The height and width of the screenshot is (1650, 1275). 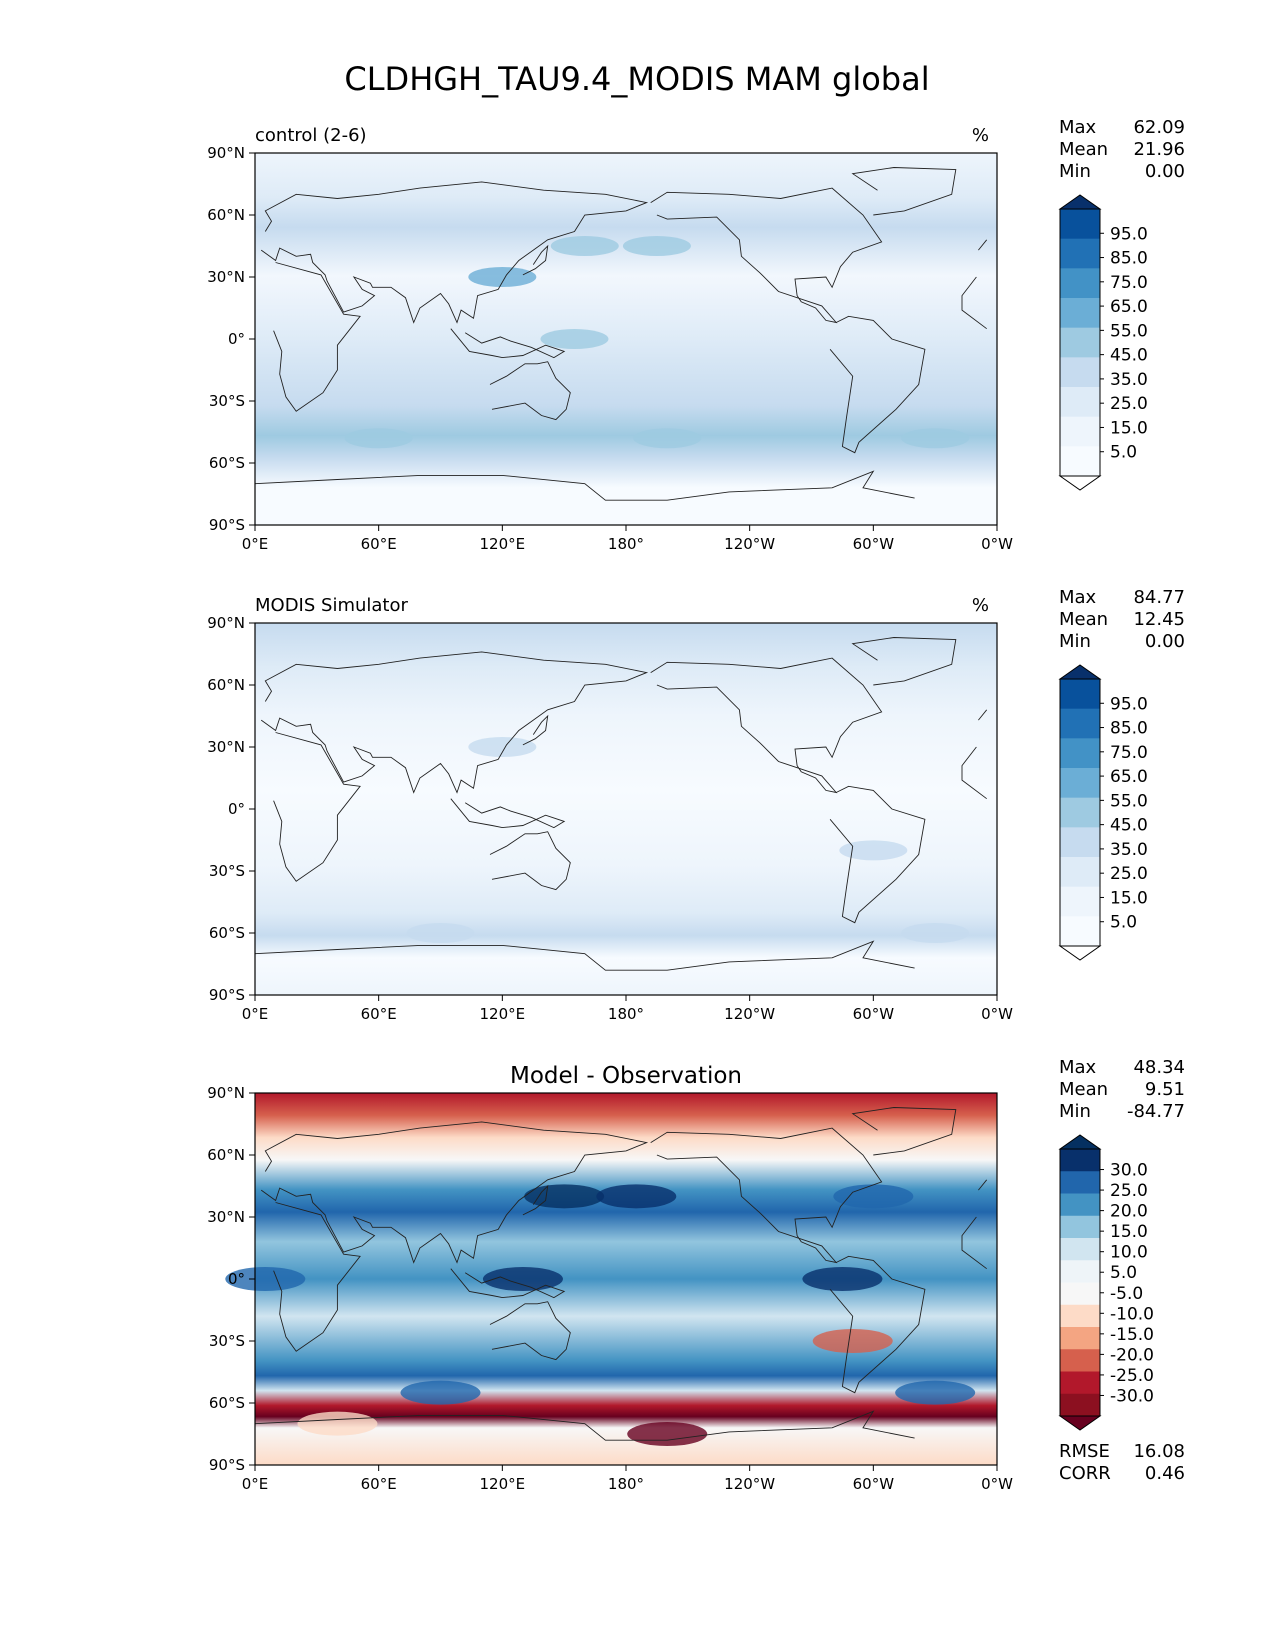 I want to click on stat-value: 12.45, so click(x=1159, y=619).